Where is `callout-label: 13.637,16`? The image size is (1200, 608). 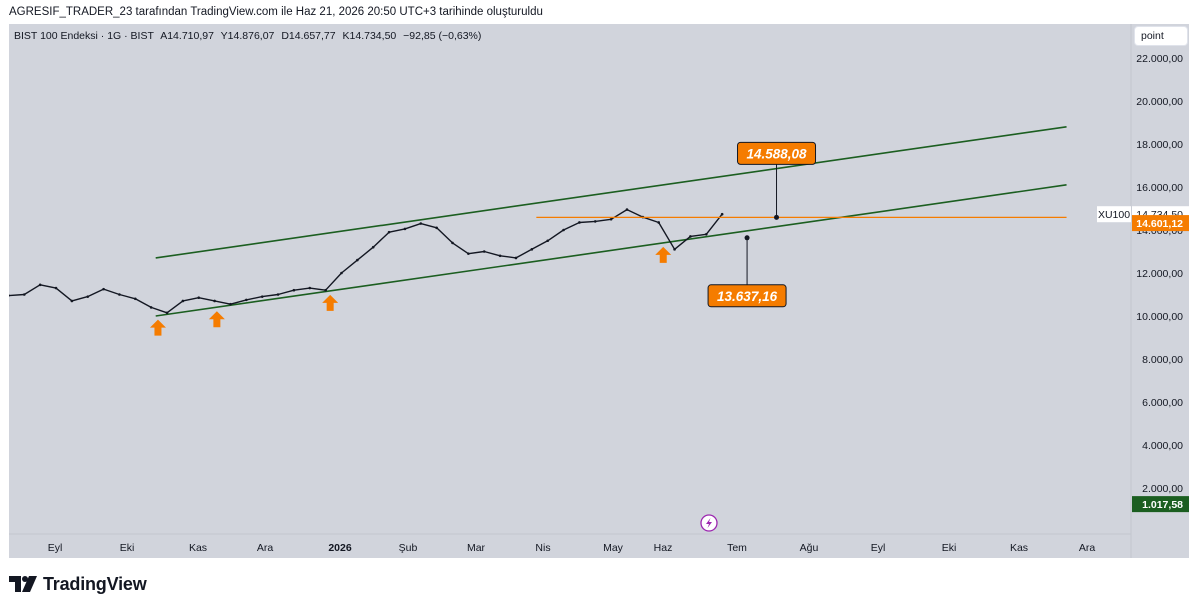 callout-label: 13.637,16 is located at coordinates (747, 296).